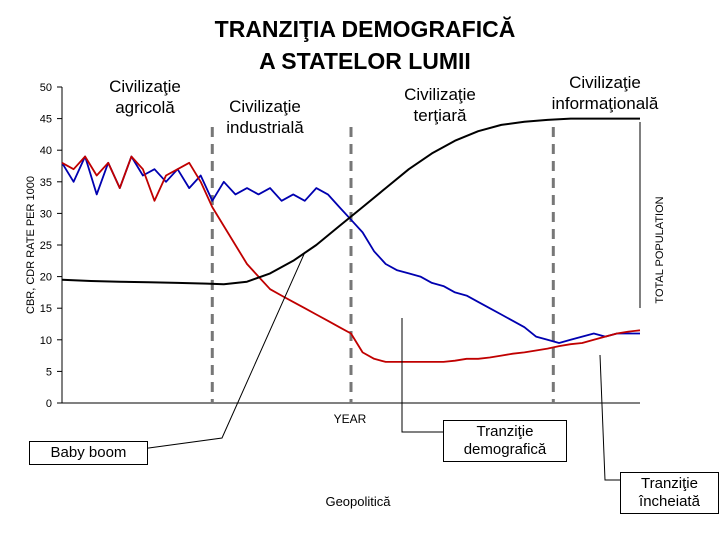 The image size is (720, 540). What do you see at coordinates (440, 105) in the screenshot?
I see `era-label-tertiary: Civilizaţie terţiară` at bounding box center [440, 105].